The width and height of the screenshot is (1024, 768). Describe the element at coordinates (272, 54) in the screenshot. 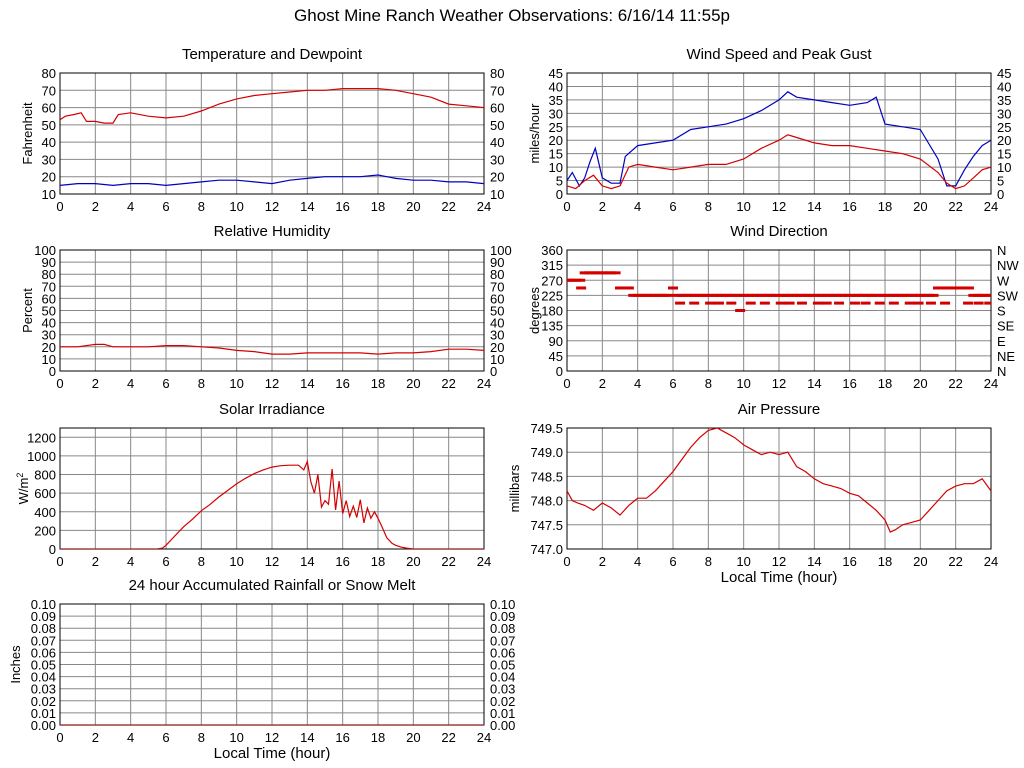

I see `chart-title: Temperature and Dewpoint` at that location.